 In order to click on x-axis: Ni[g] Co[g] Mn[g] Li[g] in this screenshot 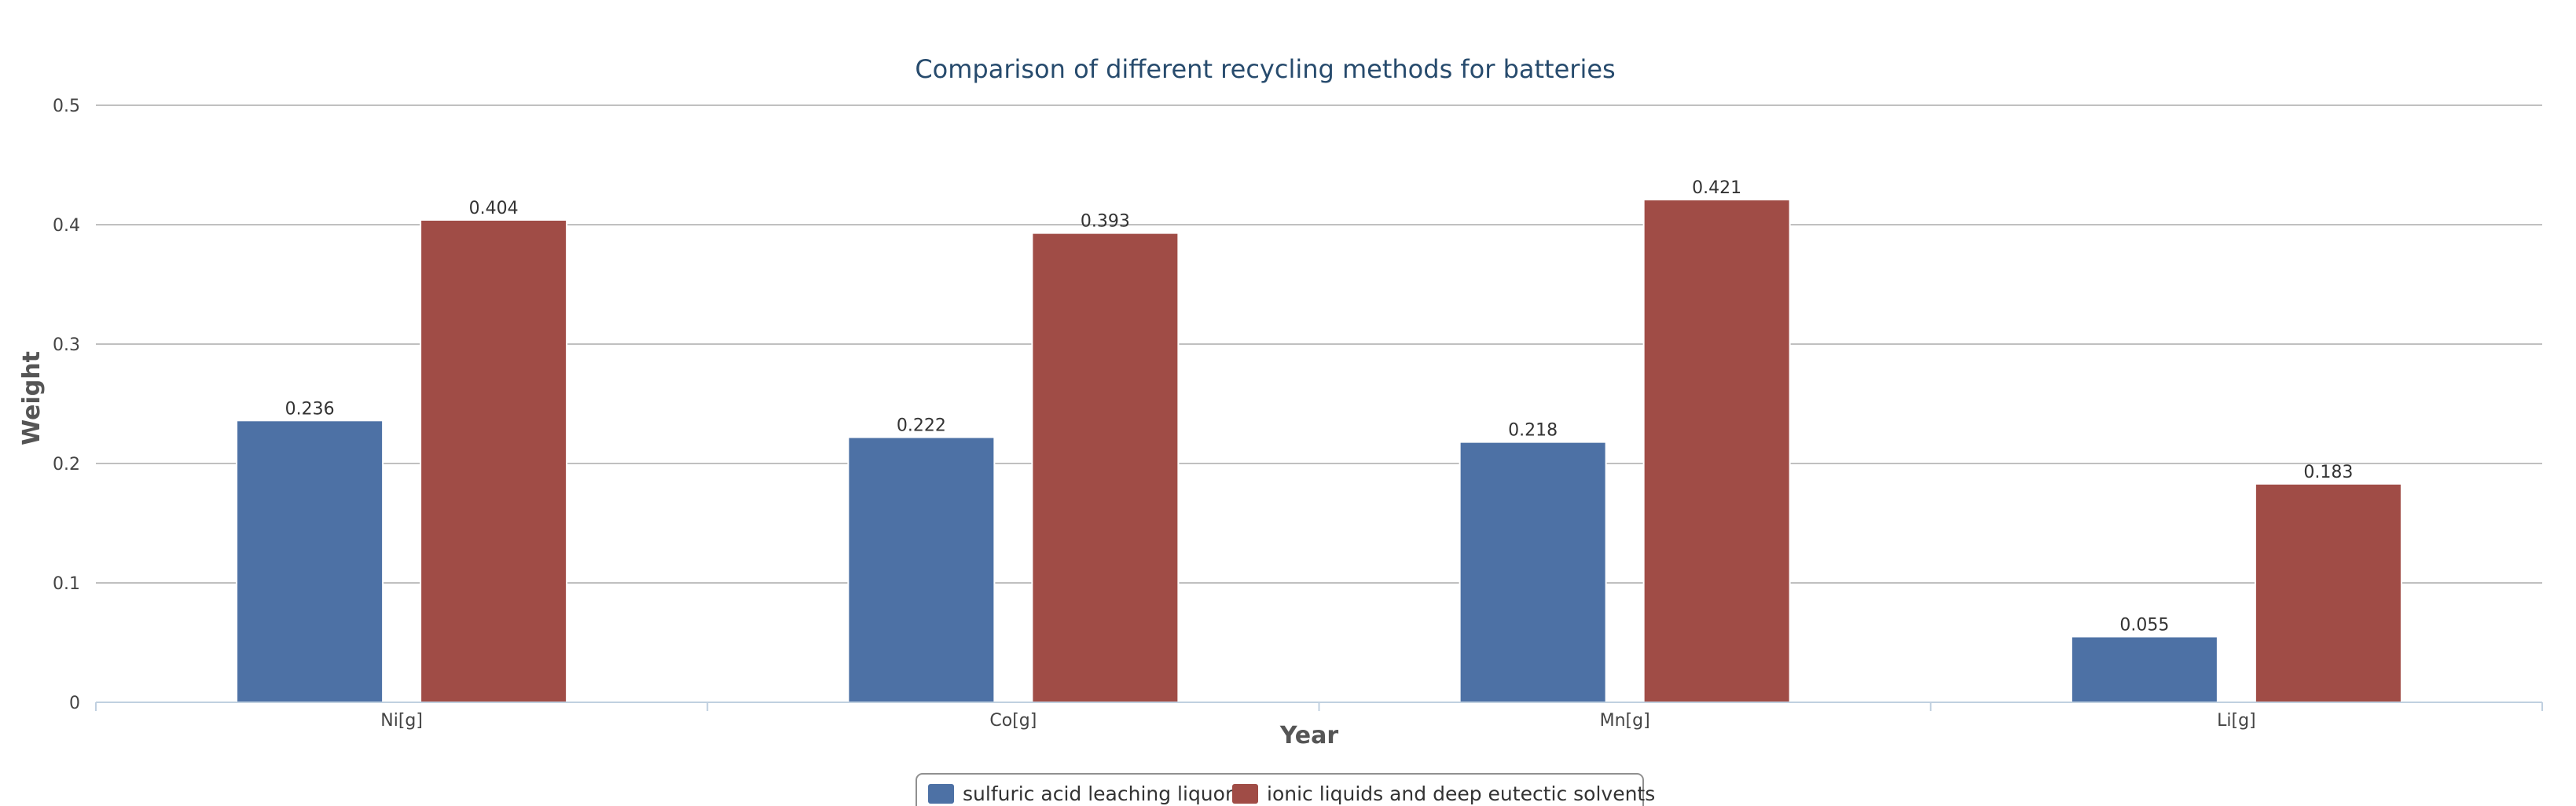, I will do `click(1319, 716)`.